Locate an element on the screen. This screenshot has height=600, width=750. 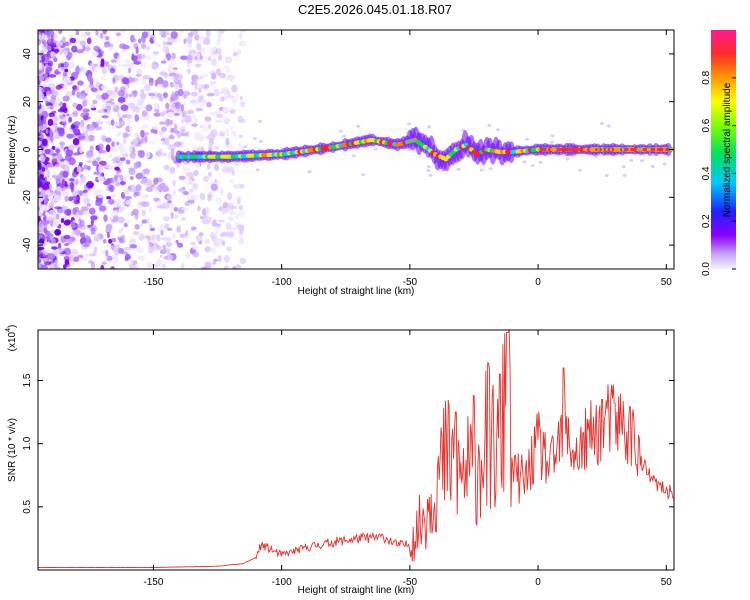
colorbar-ticks: 0.0 0.2 0.4 0.6 0.8 is located at coordinates (718, 173).